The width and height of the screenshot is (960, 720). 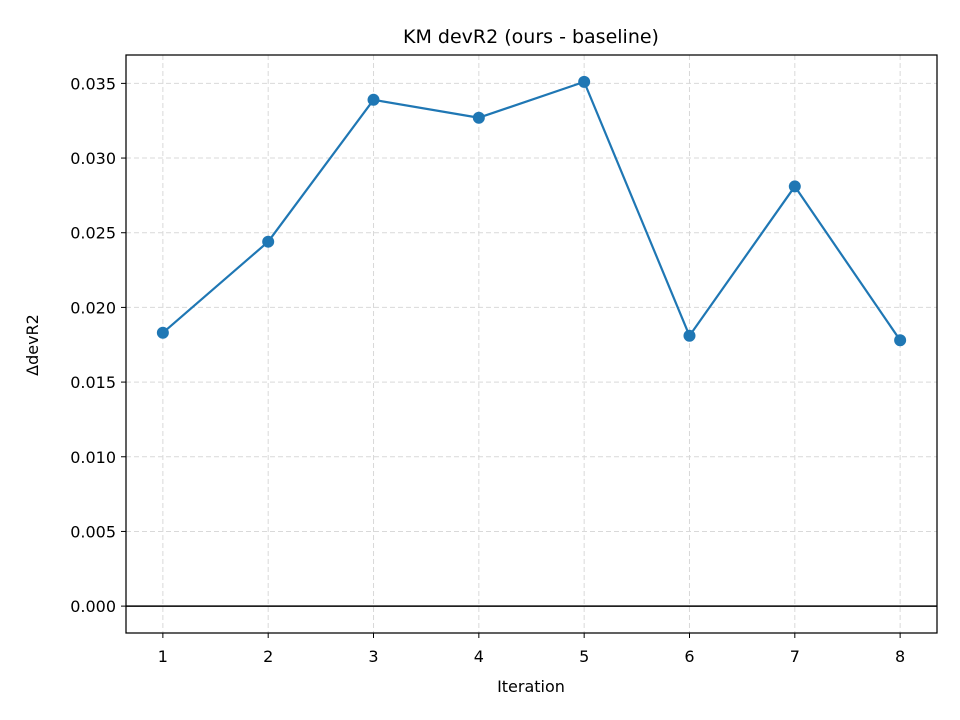 What do you see at coordinates (373, 656) in the screenshot?
I see `x-tick-label: 3` at bounding box center [373, 656].